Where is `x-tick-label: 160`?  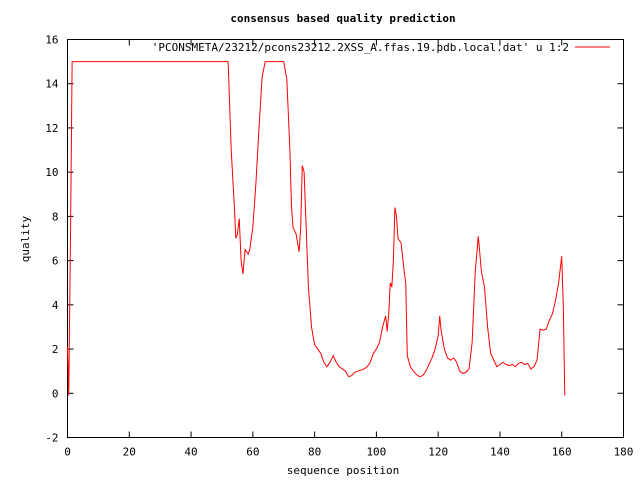
x-tick-label: 160 is located at coordinates (562, 452).